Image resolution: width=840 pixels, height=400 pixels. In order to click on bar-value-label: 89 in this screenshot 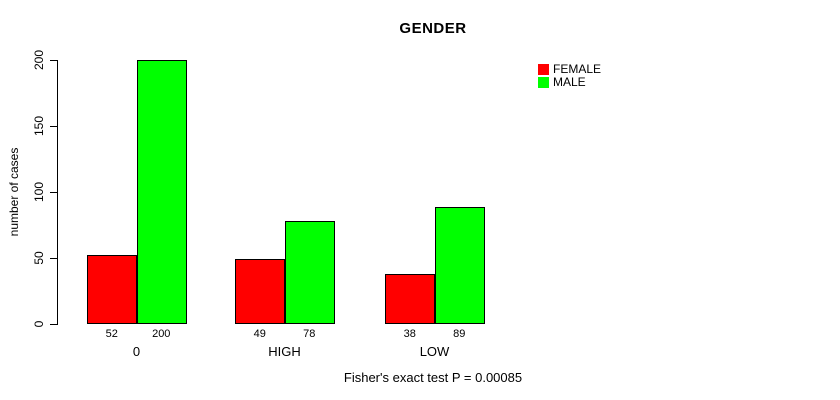, I will do `click(459, 334)`.